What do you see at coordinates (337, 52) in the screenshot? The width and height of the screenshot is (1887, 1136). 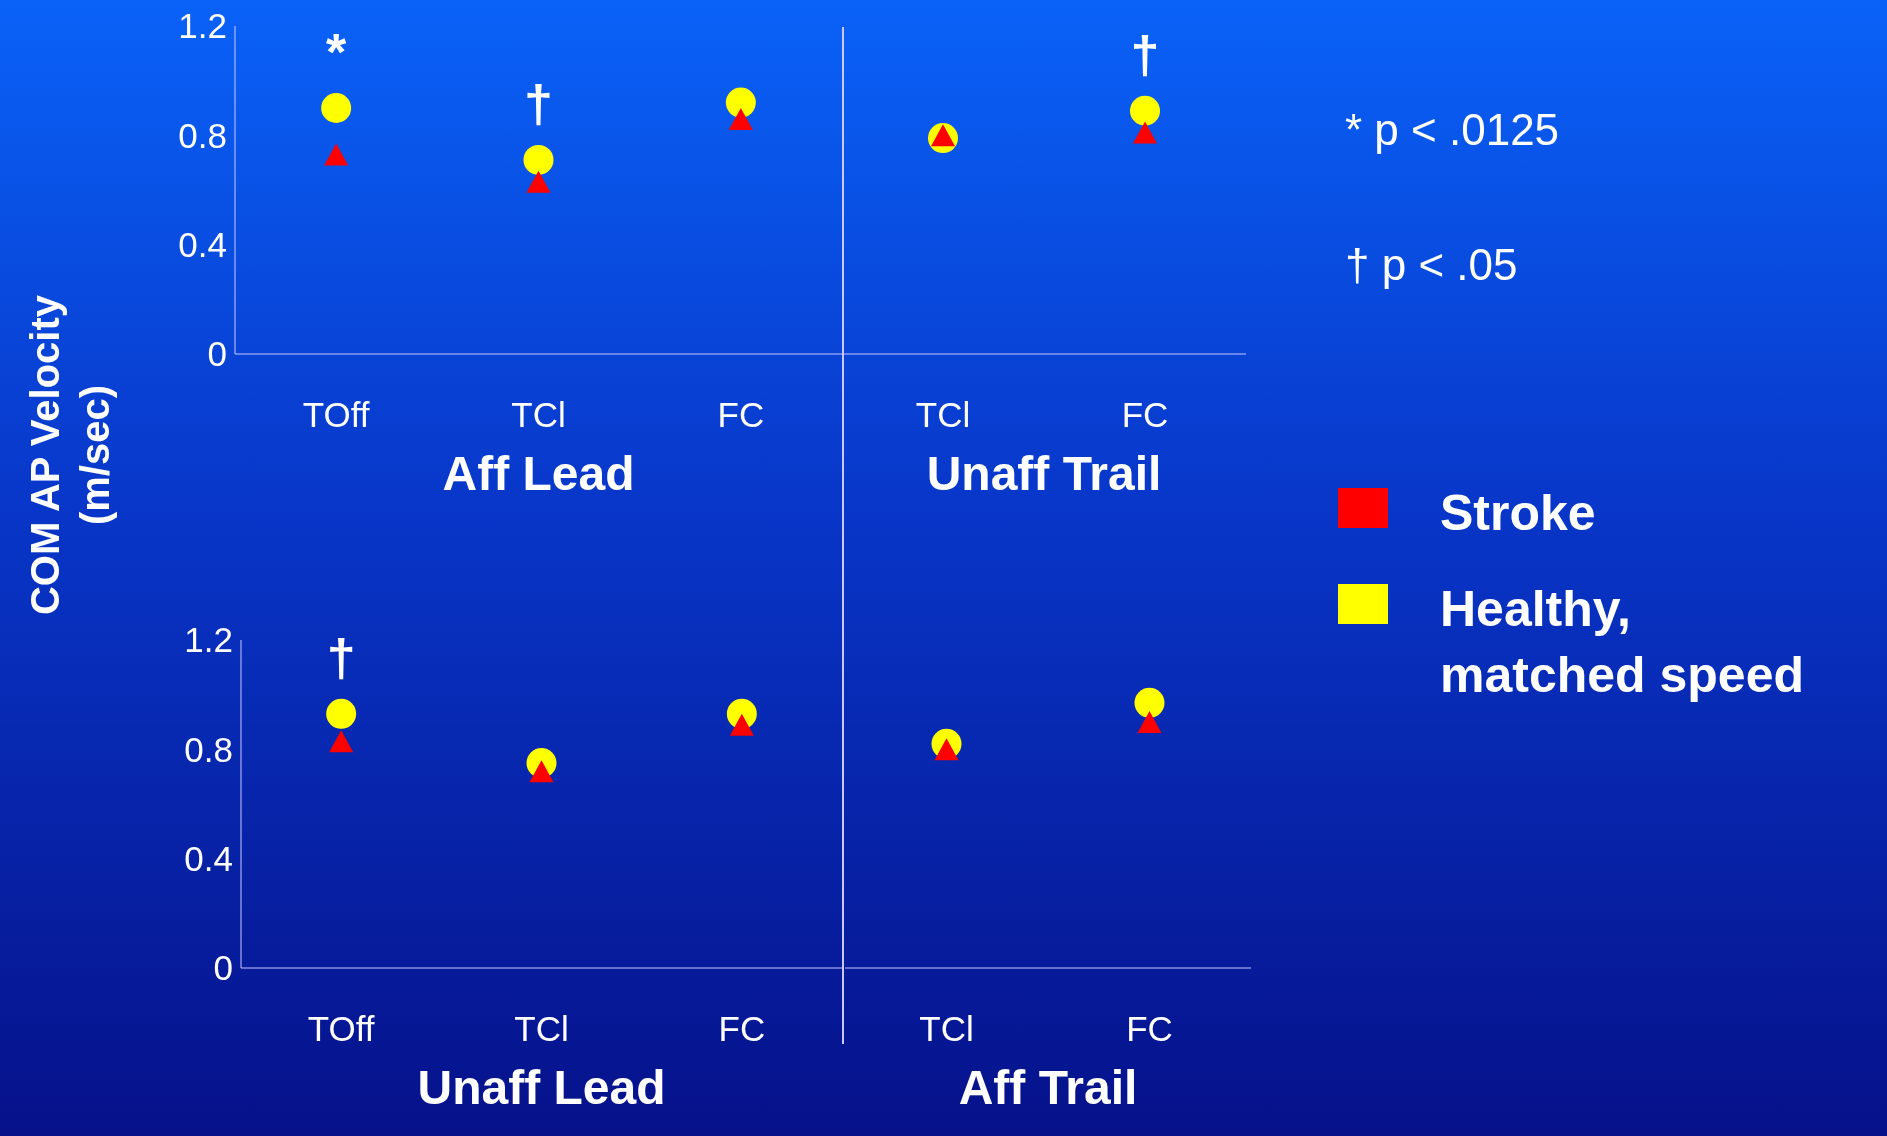 I see `data-label: *` at bounding box center [337, 52].